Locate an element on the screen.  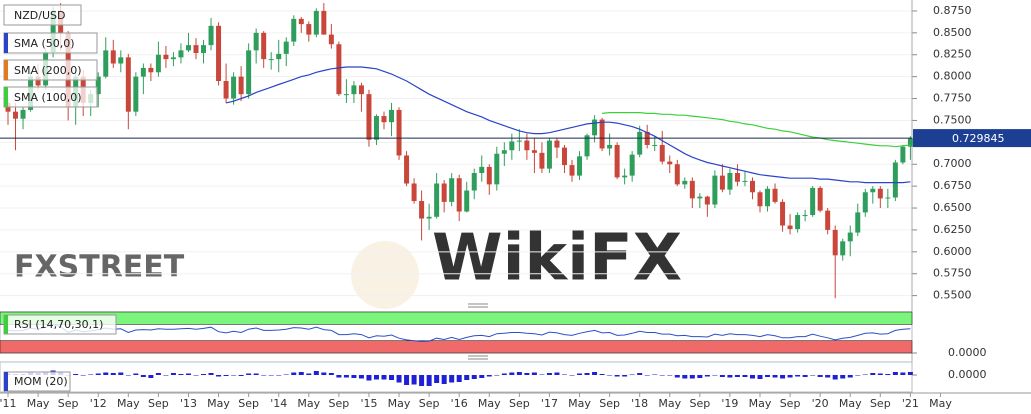
legend-label: NZD/USD is located at coordinates (39, 15).